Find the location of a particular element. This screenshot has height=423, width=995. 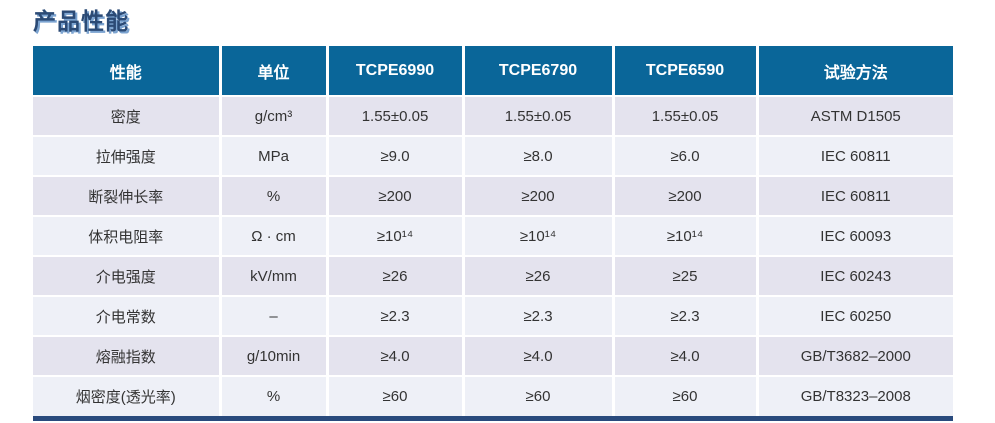

tcpe6790-value-cell: ≥60 is located at coordinates (538, 396).